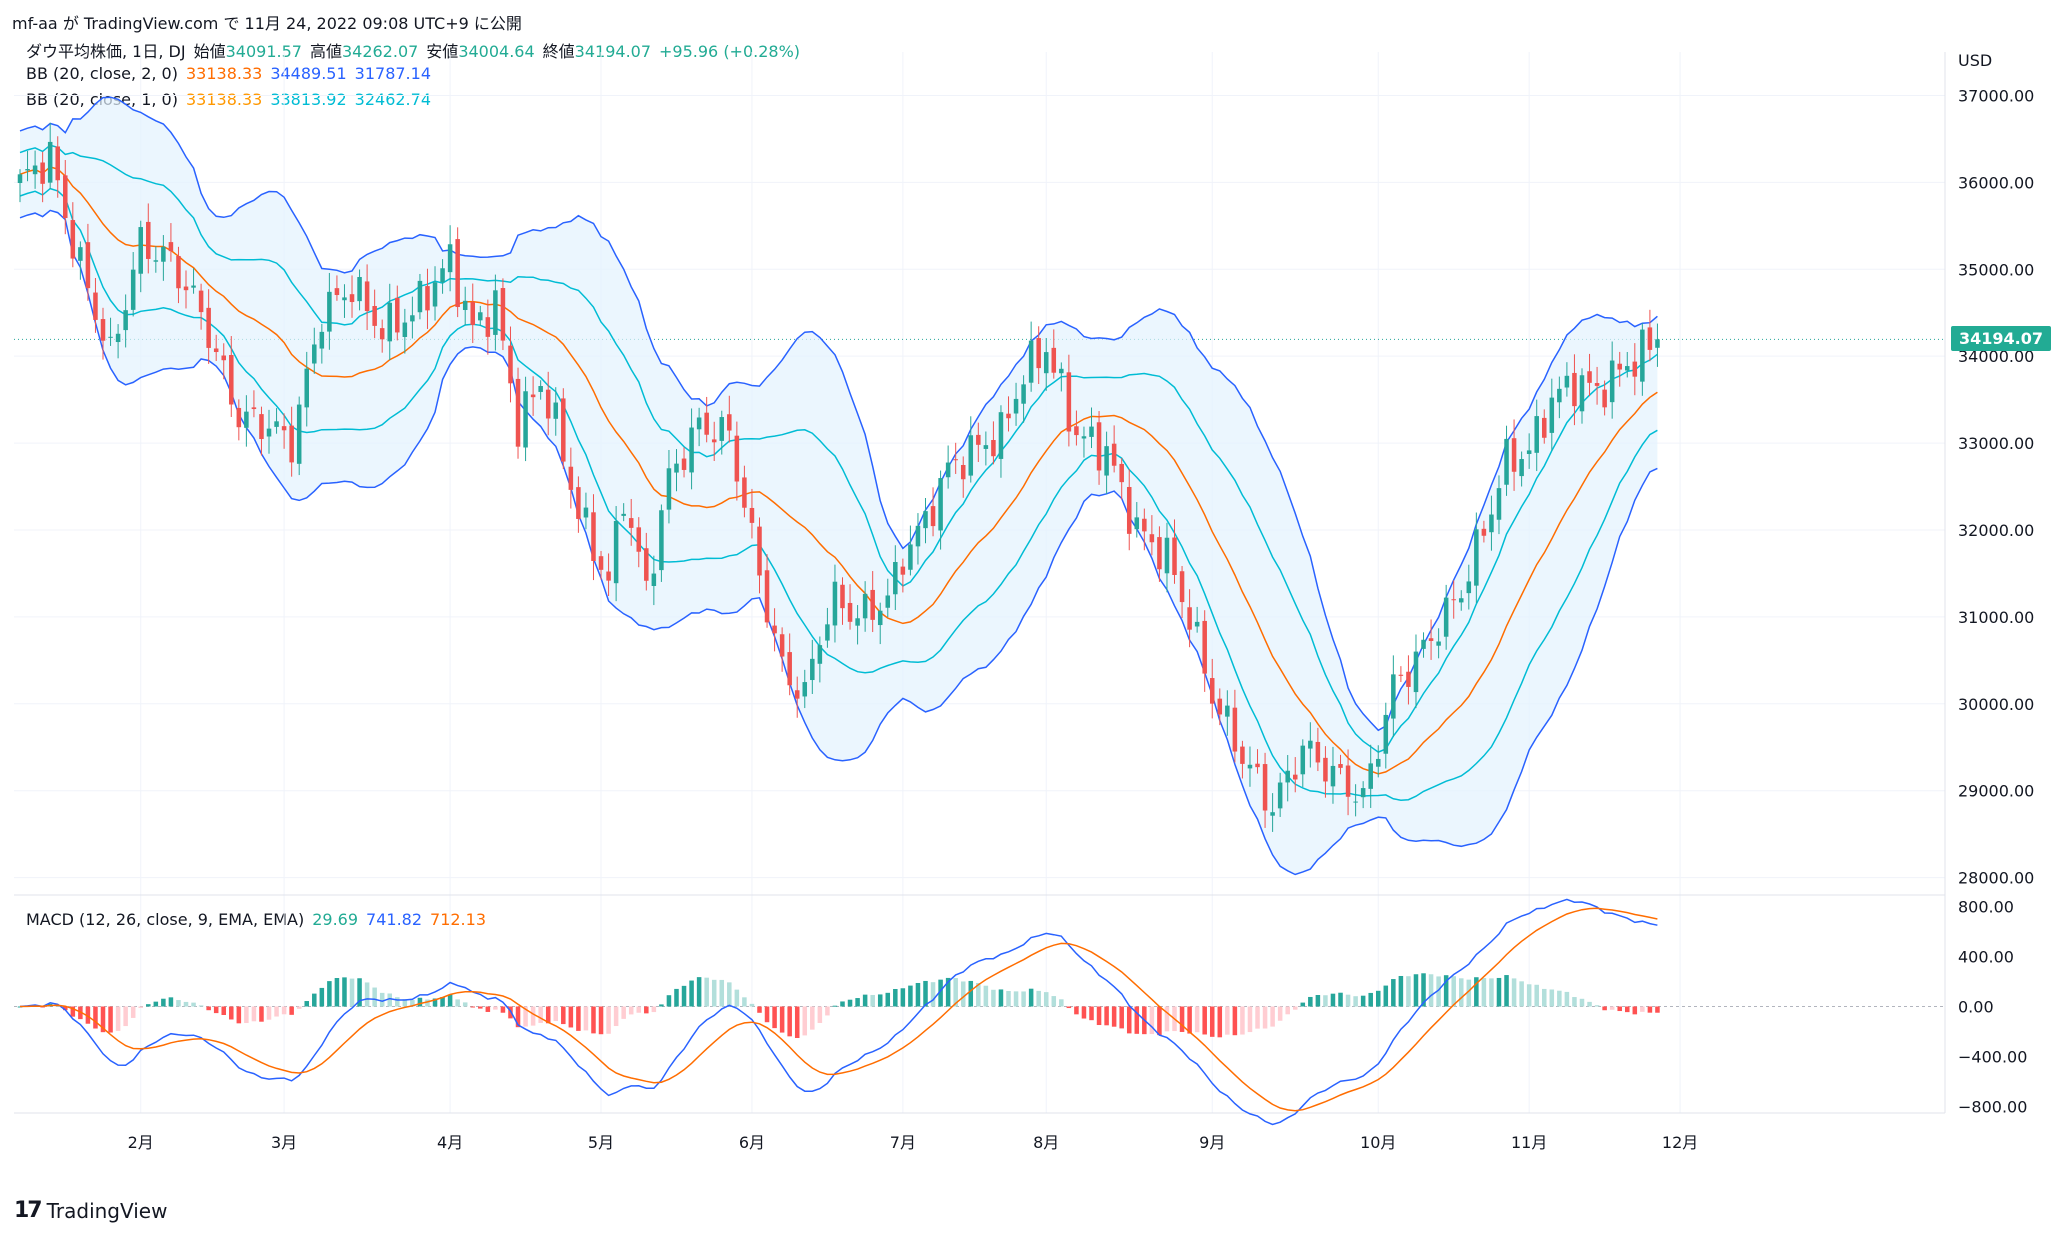 The width and height of the screenshot is (2057, 1234). I want to click on open-value: 34091.57, so click(263, 51).